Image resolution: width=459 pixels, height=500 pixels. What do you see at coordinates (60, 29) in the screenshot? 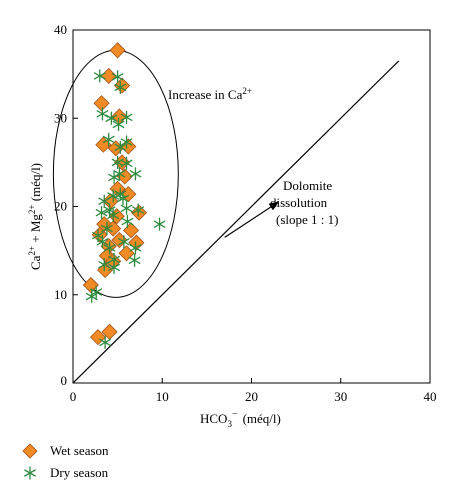
I see `y-tick-label: 40` at bounding box center [60, 29].